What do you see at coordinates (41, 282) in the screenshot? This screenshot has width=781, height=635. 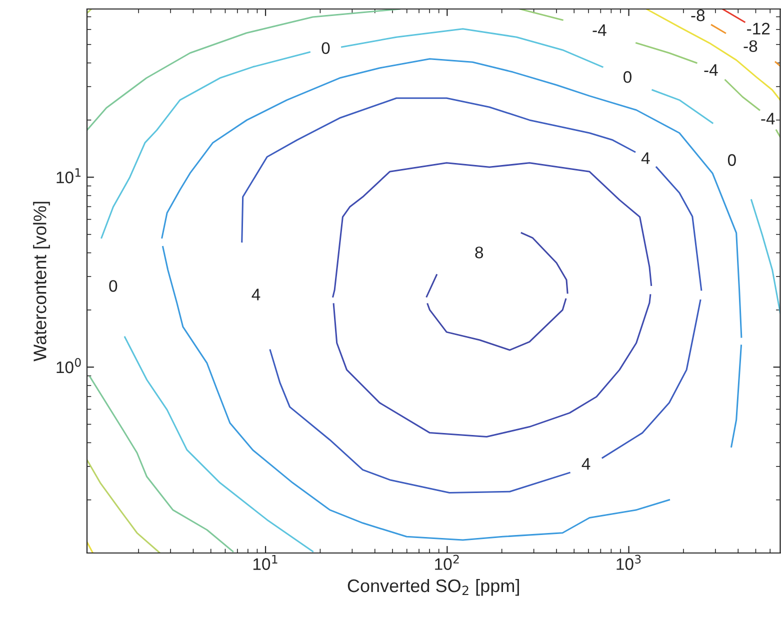 I see `y-axis-title: Watercontent [vol%]` at bounding box center [41, 282].